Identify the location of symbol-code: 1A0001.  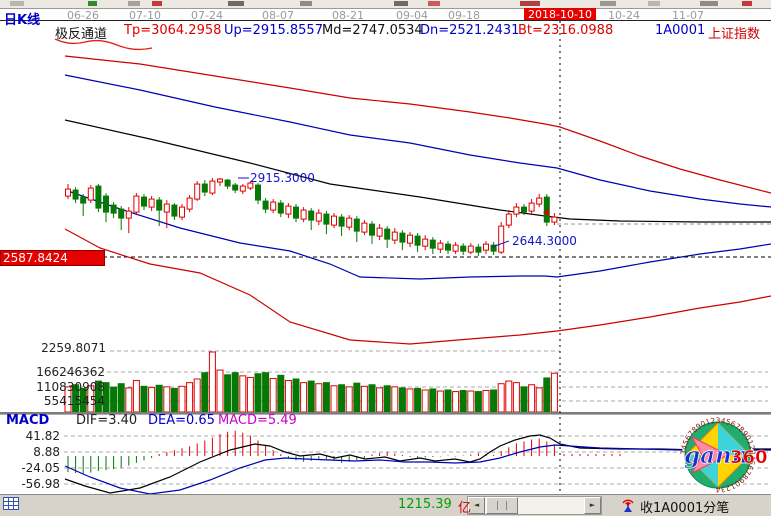
(680, 30).